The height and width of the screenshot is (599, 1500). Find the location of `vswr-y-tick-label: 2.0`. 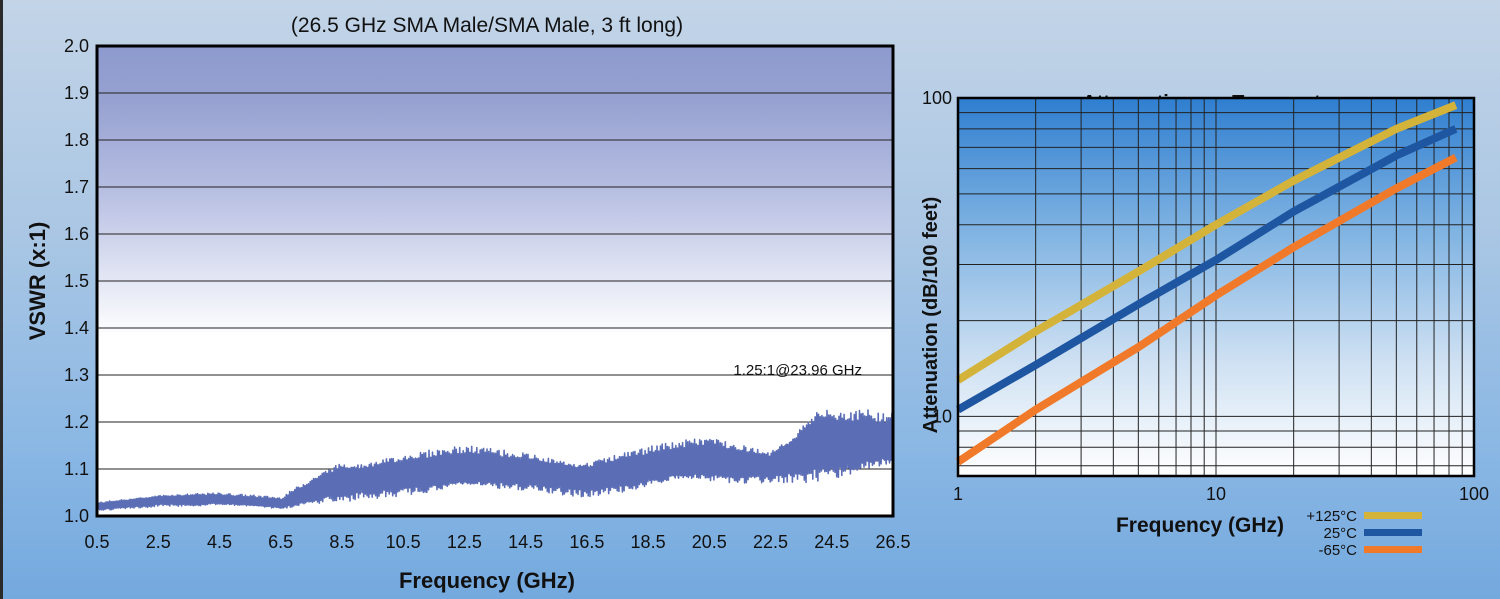

vswr-y-tick-label: 2.0 is located at coordinates (76, 46).